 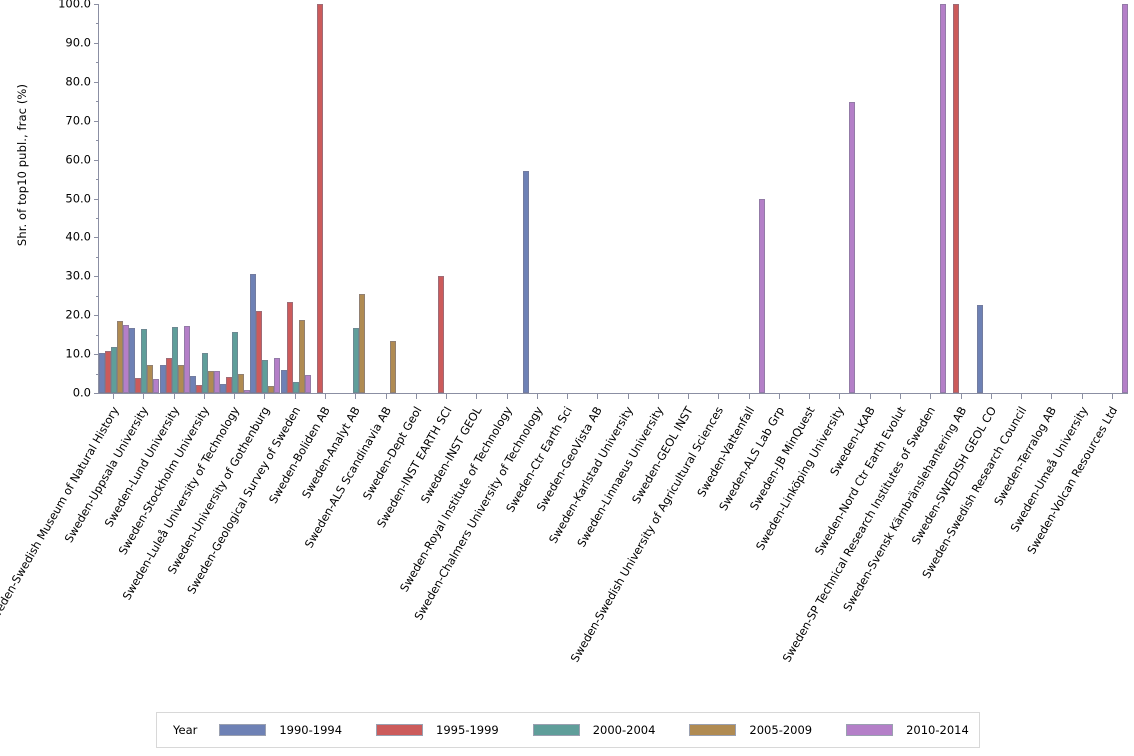 What do you see at coordinates (852, 441) in the screenshot?
I see `x-tick-label: Sweden-LKAB` at bounding box center [852, 441].